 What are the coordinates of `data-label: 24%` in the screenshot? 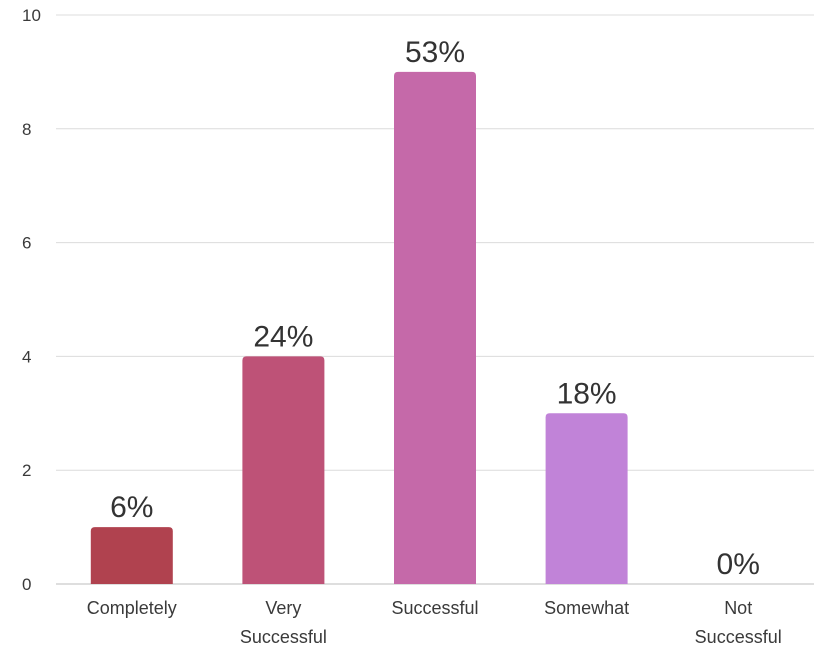 It's located at (283, 336).